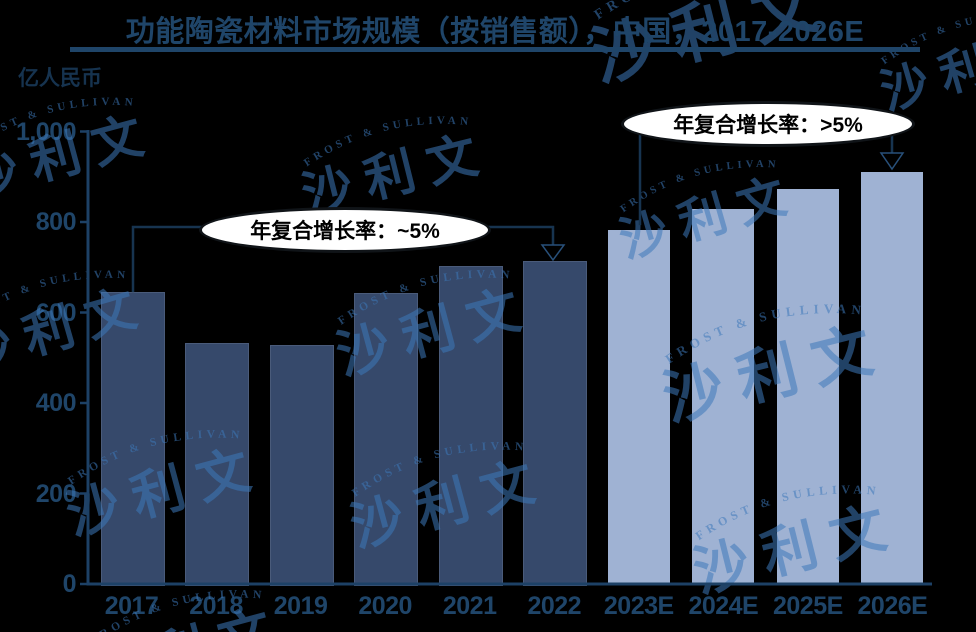 The image size is (976, 632). Describe the element at coordinates (807, 606) in the screenshot. I see `x-label-2025E: 2025E` at that location.